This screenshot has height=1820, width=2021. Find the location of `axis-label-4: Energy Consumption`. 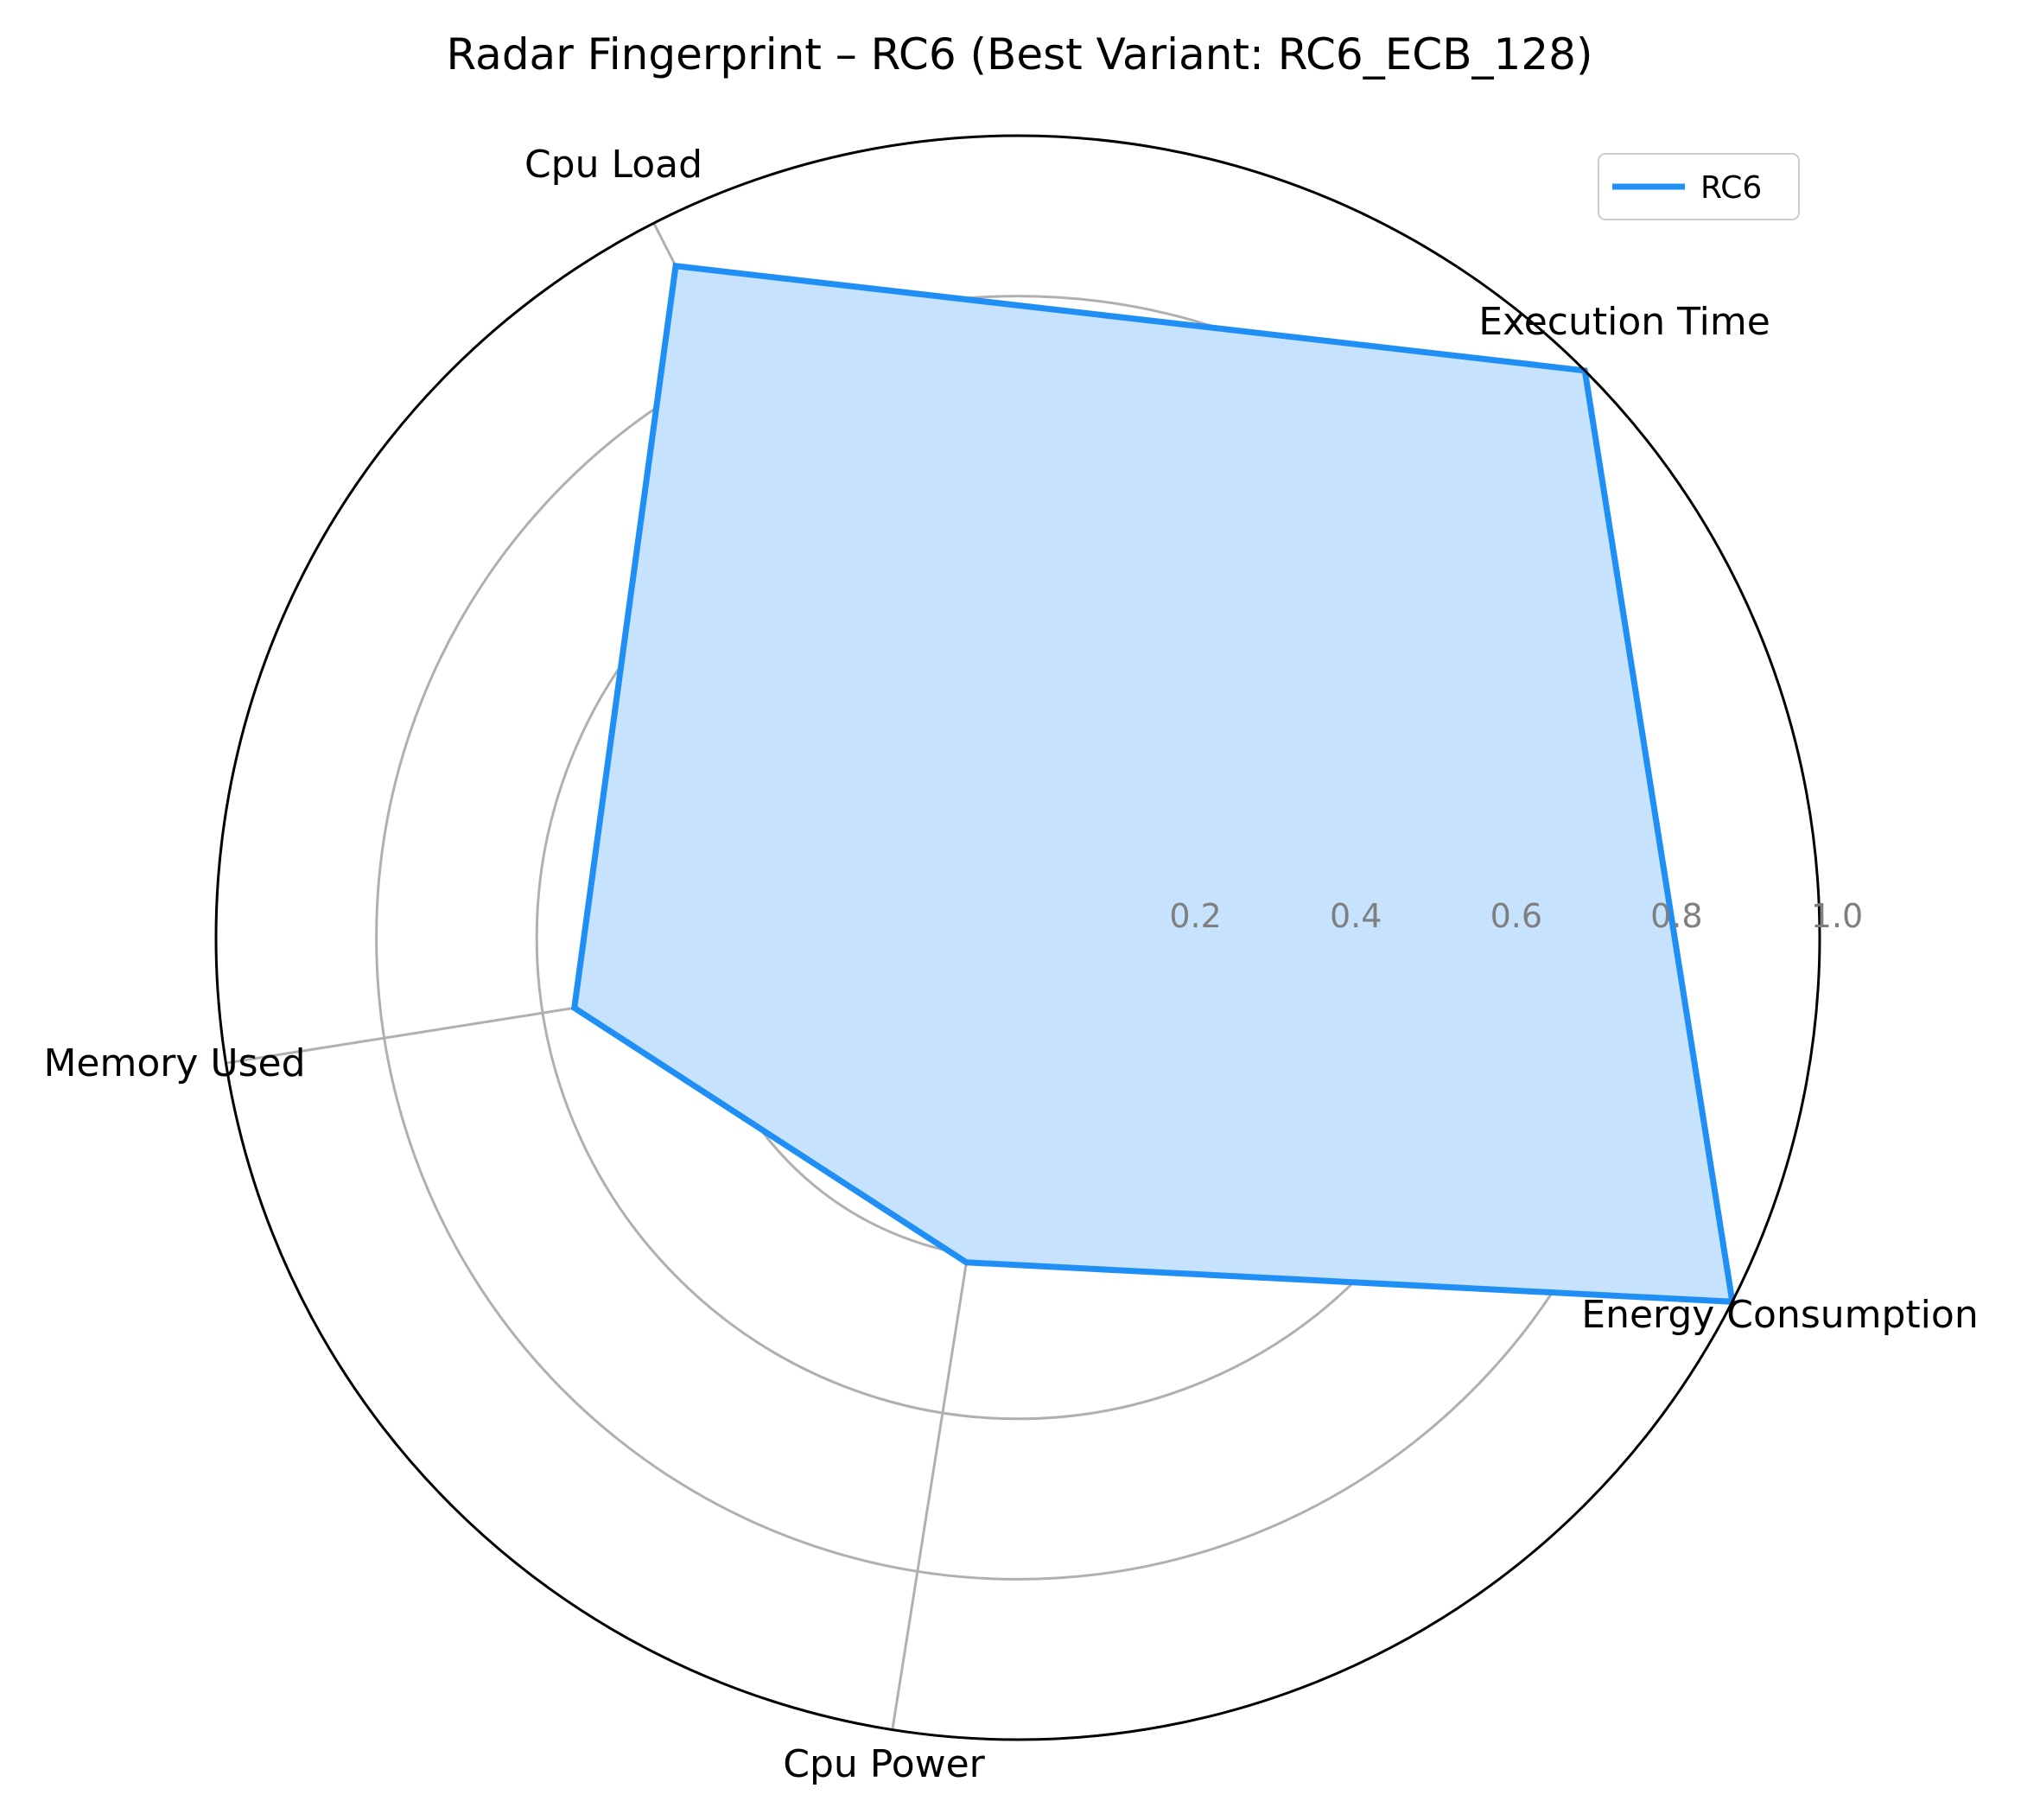

axis-label-4: Energy Consumption is located at coordinates (1779, 1315).